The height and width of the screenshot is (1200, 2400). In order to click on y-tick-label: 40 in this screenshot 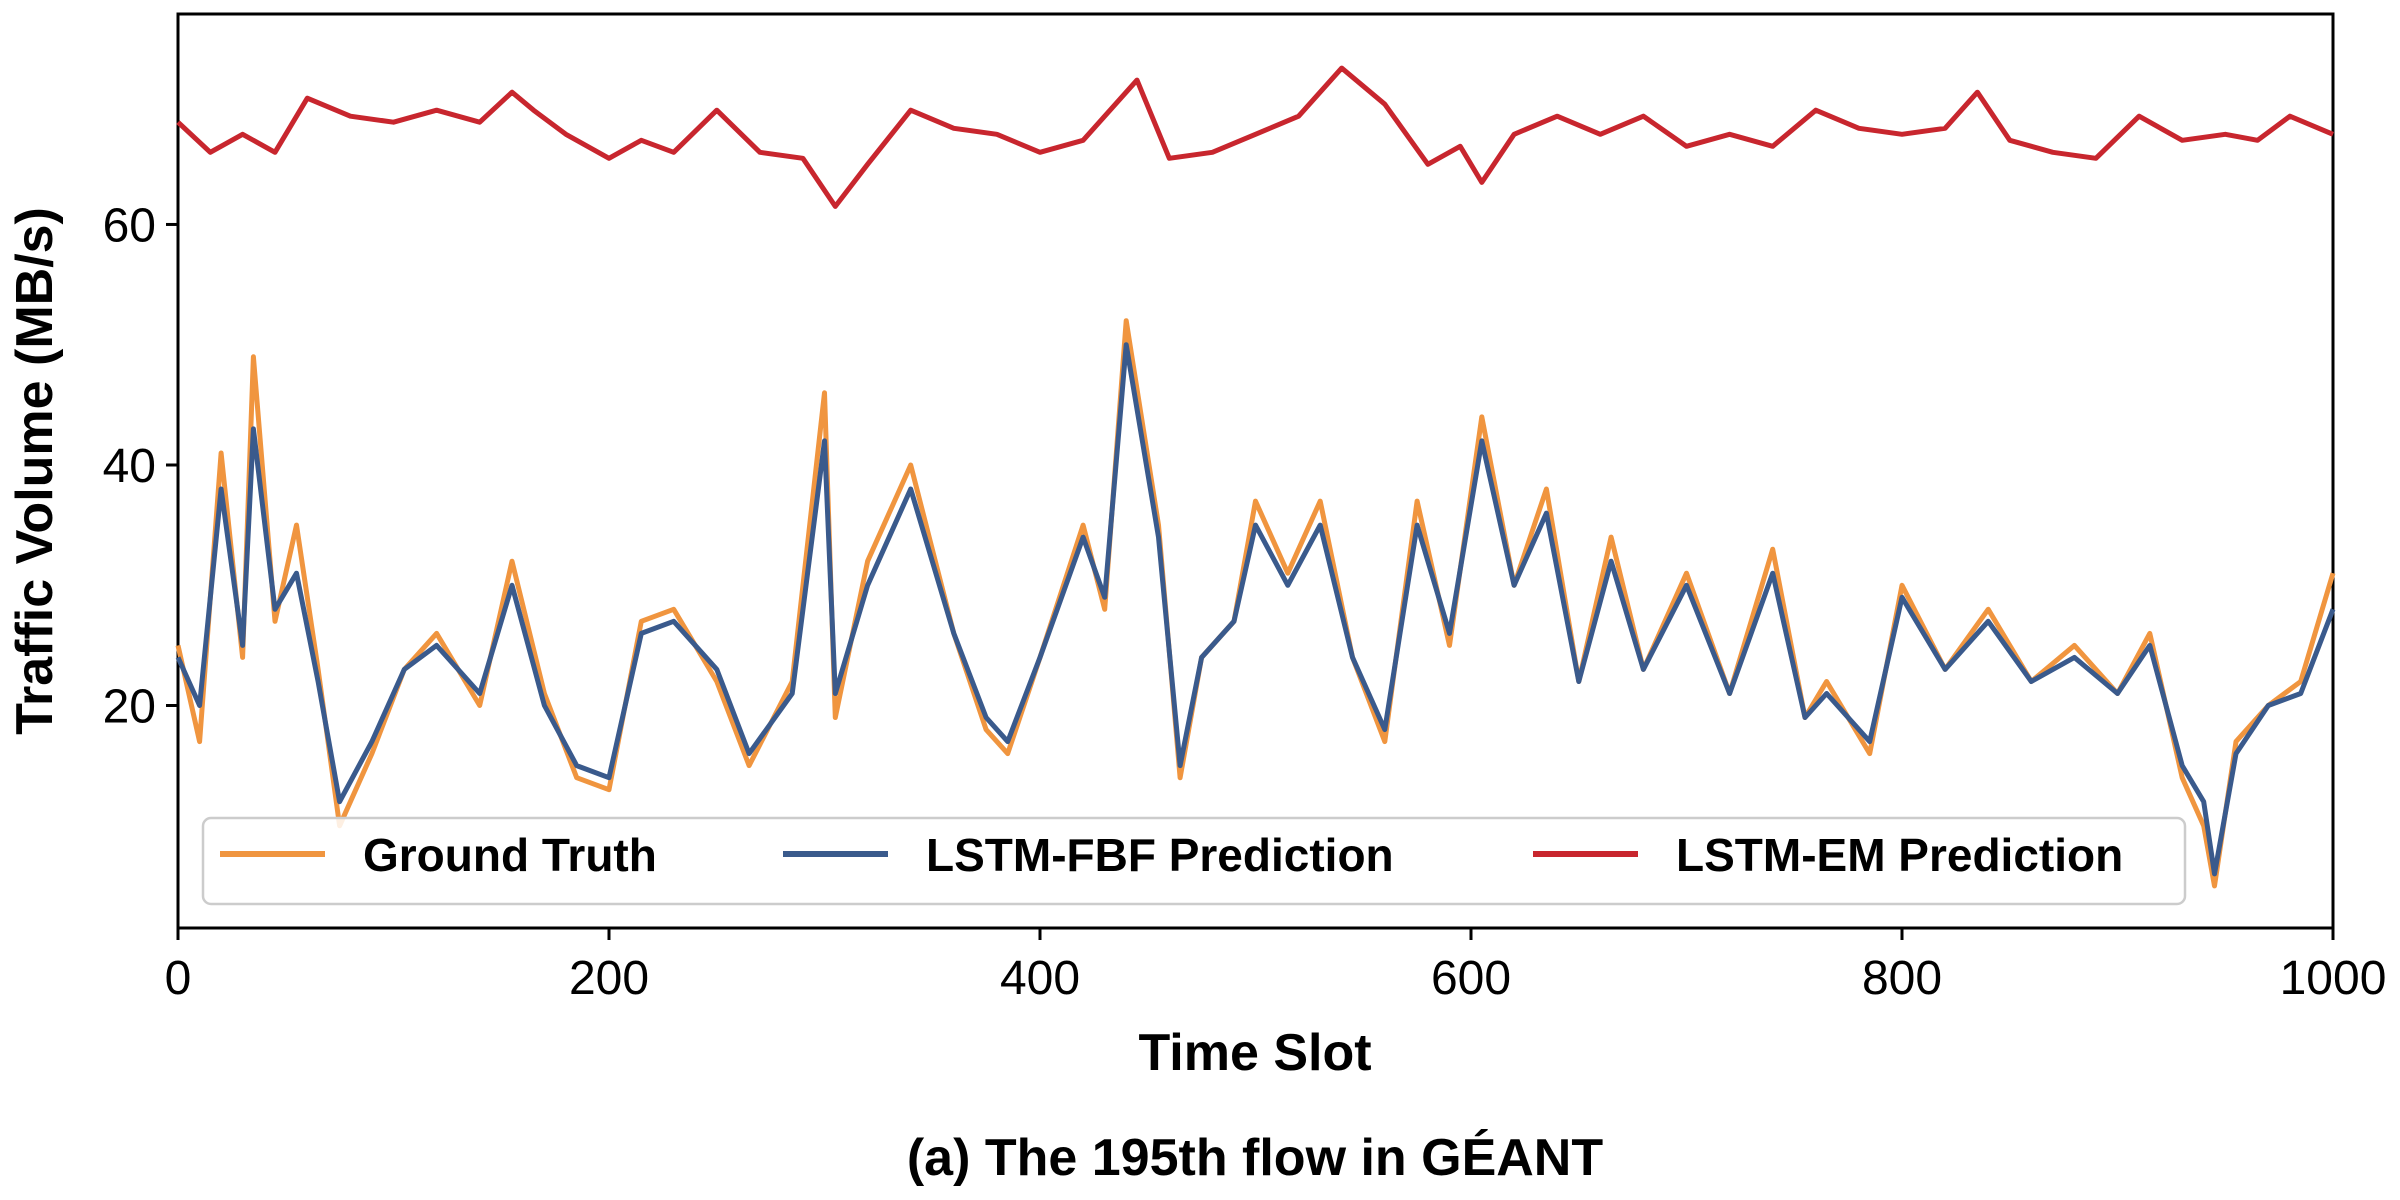, I will do `click(129, 466)`.